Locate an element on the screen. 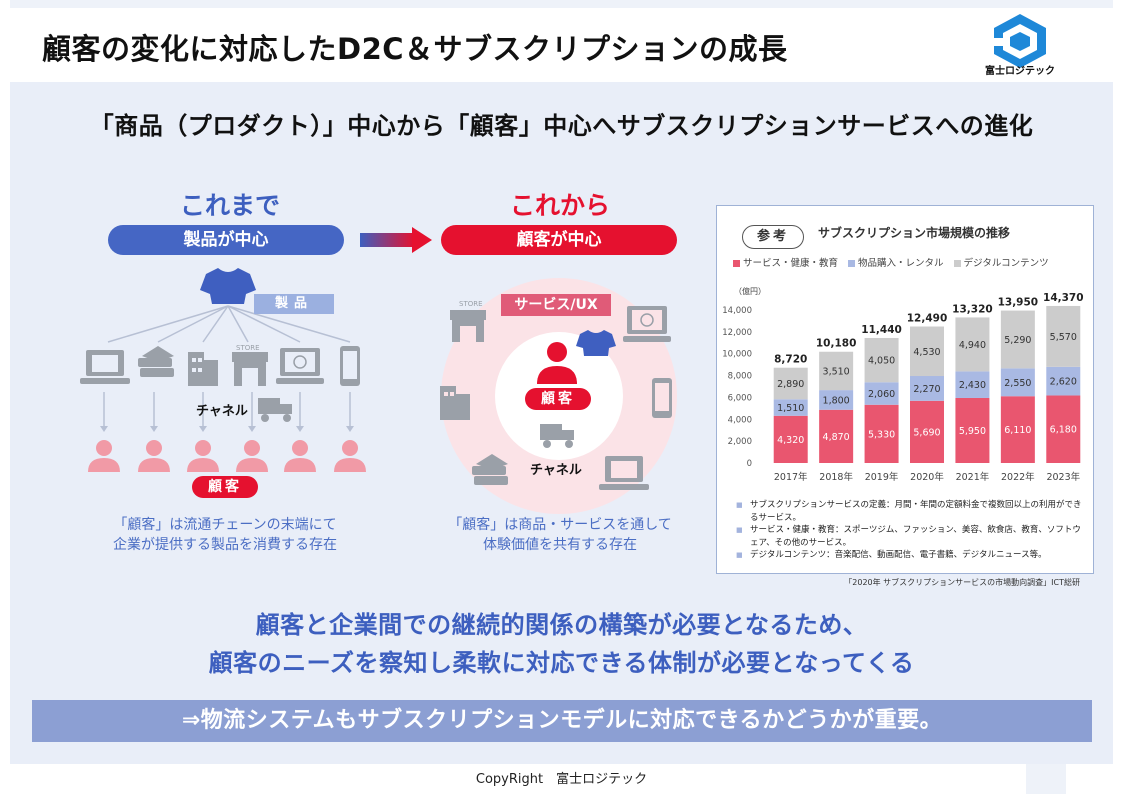  data-label: 2,890 is located at coordinates (790, 384).